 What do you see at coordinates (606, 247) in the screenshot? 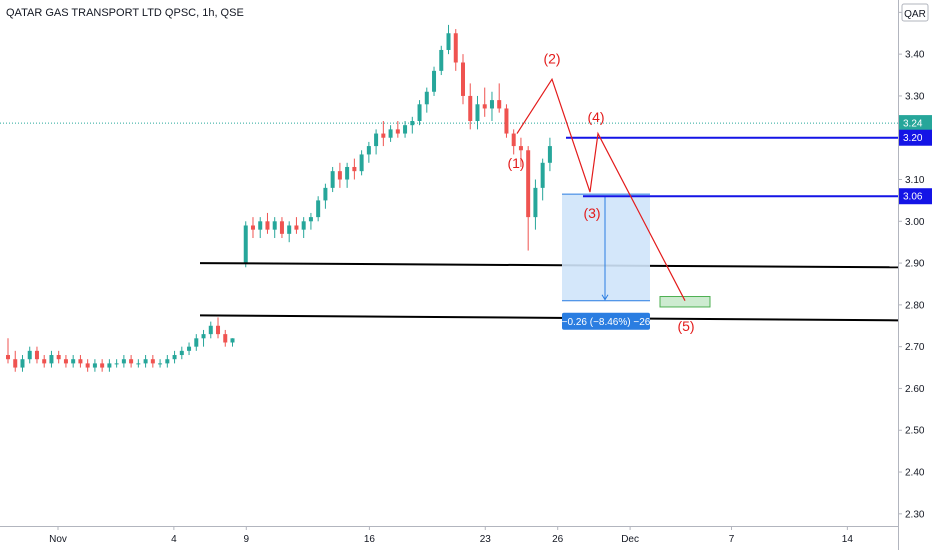
I see `measure-range-box` at bounding box center [606, 247].